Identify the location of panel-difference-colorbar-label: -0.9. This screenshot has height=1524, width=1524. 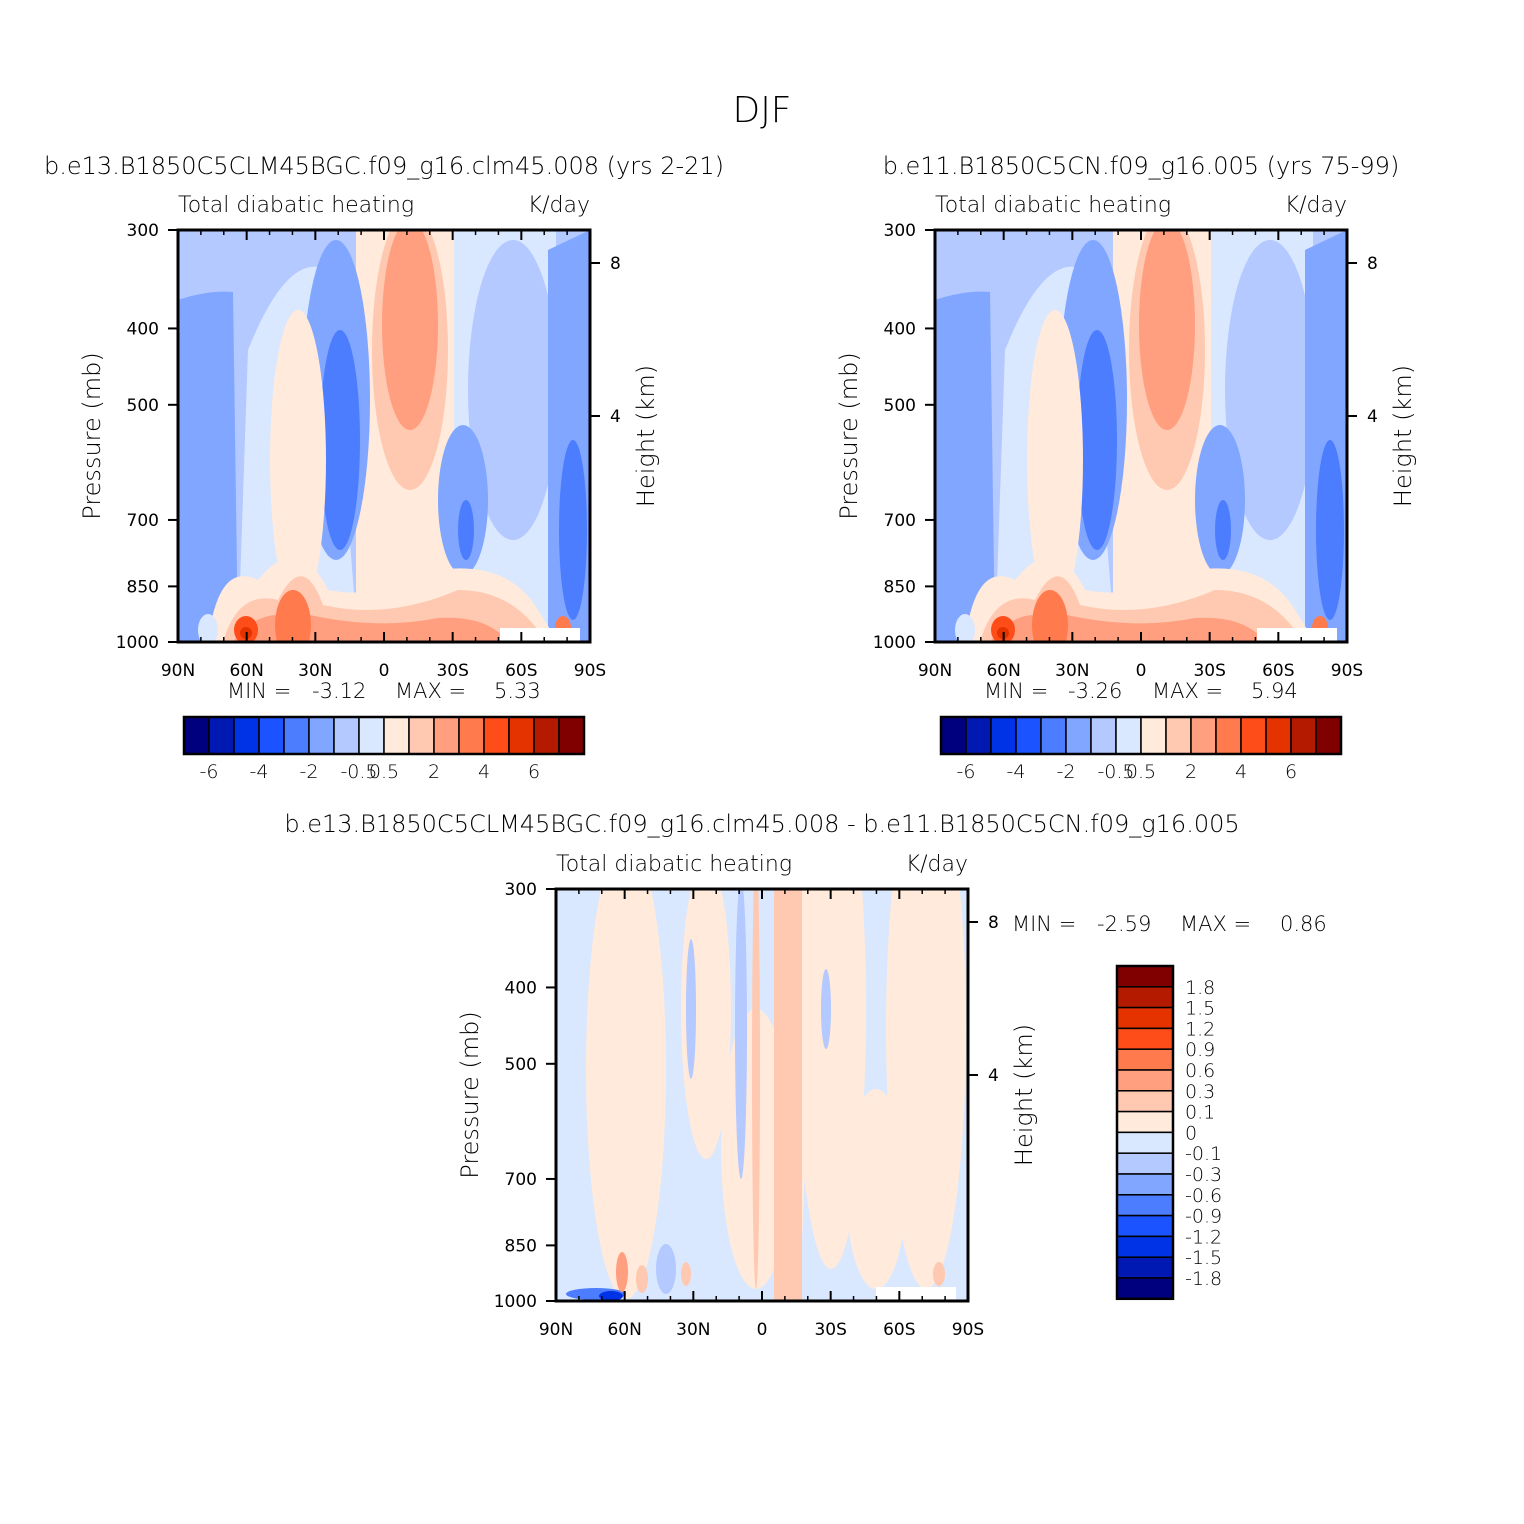
(1203, 1217).